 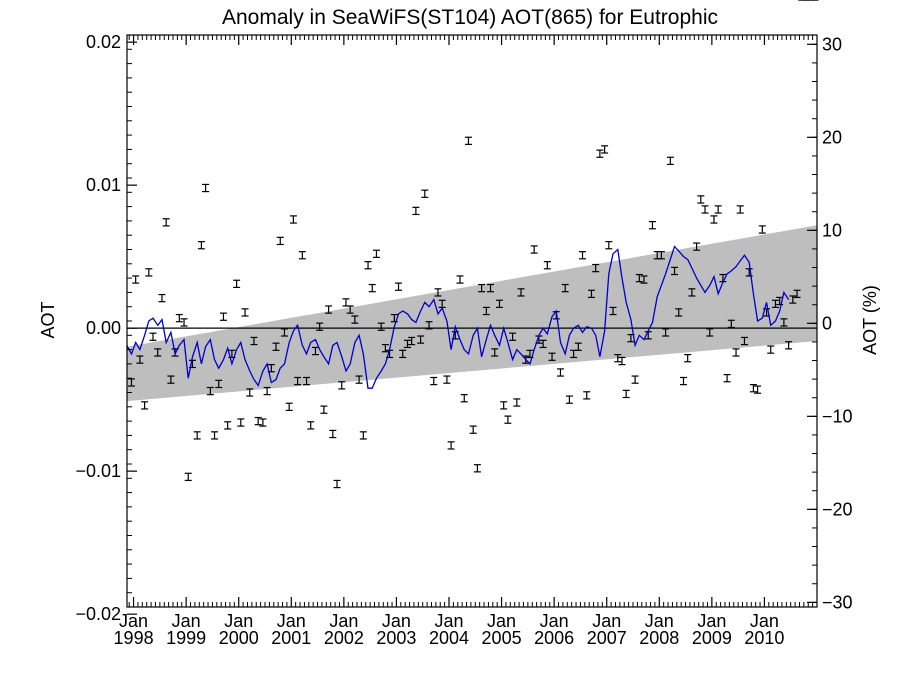 I want to click on right-tick-label: 0, so click(x=827, y=323).